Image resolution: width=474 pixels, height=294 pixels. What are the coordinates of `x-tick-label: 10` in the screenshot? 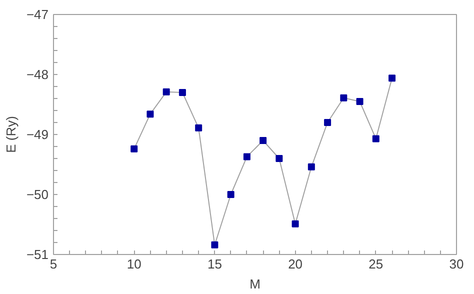 It's located at (134, 264).